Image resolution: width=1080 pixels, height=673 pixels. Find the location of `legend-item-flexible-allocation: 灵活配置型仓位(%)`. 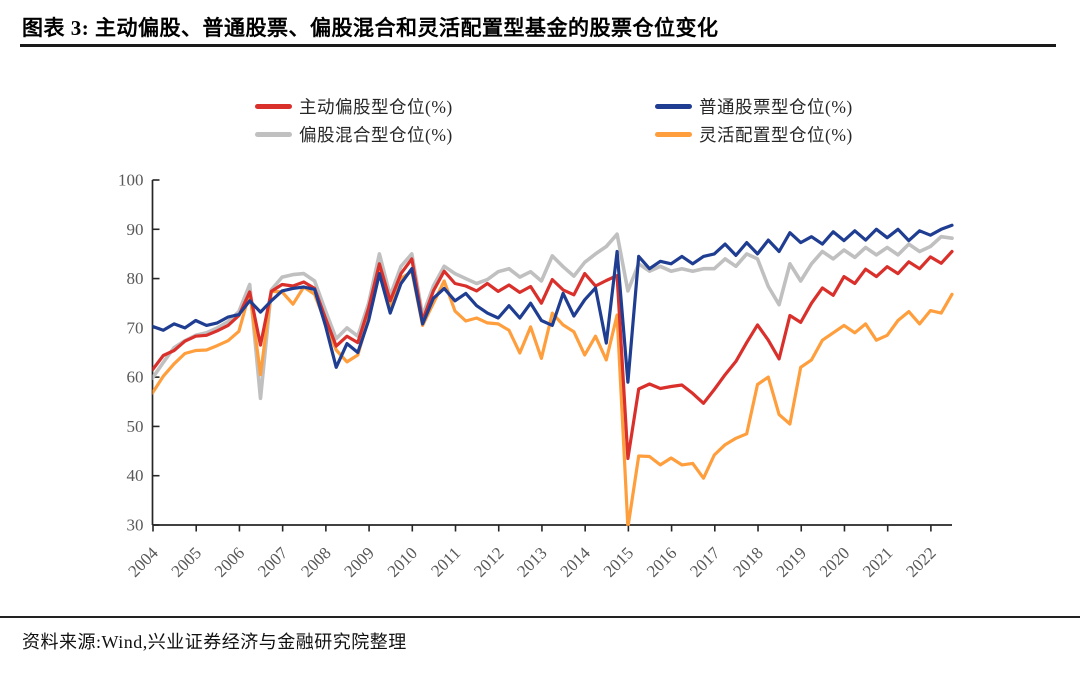

legend-item-flexible-allocation: 灵活配置型仓位(%) is located at coordinates (754, 134).